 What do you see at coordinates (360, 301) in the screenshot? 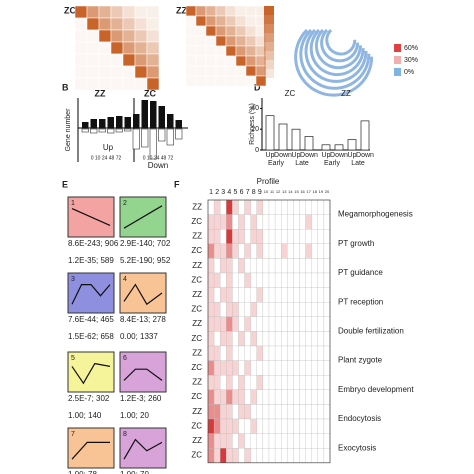
I see `category-label: PT reception` at bounding box center [360, 301].